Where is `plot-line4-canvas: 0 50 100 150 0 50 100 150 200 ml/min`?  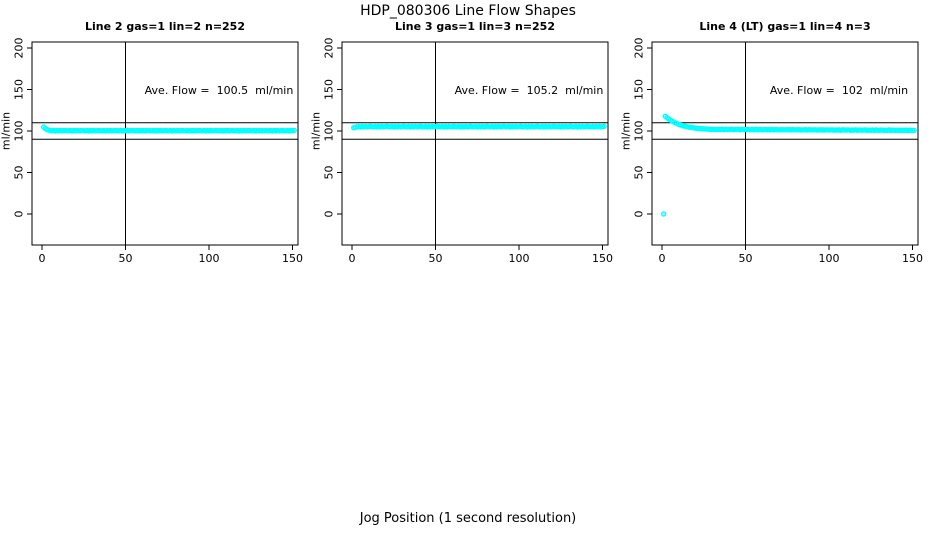
plot-line4-canvas: 0 50 100 150 0 50 100 150 200 ml/min is located at coordinates (771, 152).